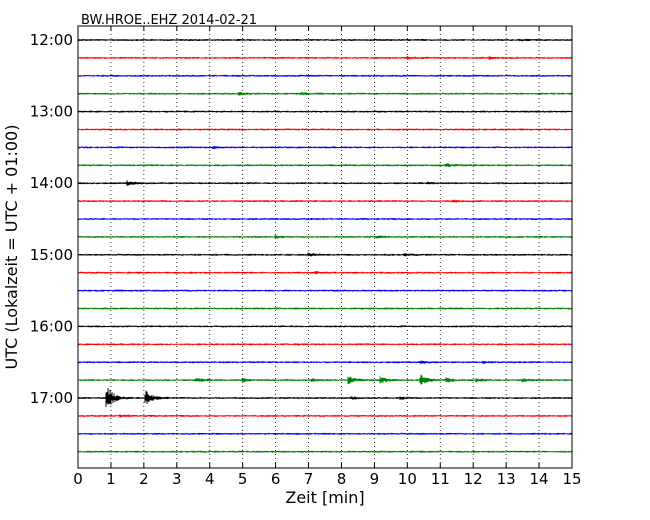  What do you see at coordinates (324, 497) in the screenshot?
I see `x-axis-label: Zeit [min]` at bounding box center [324, 497].